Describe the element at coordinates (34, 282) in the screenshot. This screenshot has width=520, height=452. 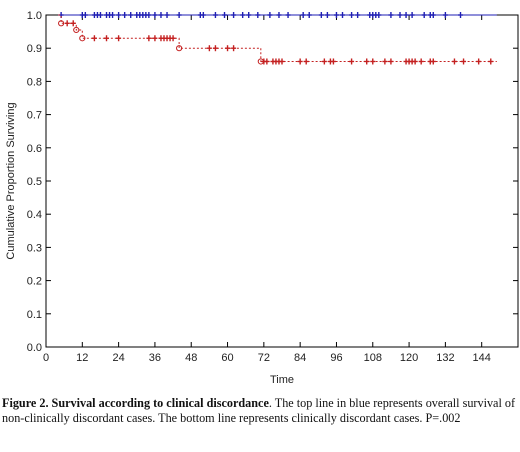
I see `y-tick-label: 0.2` at that location.